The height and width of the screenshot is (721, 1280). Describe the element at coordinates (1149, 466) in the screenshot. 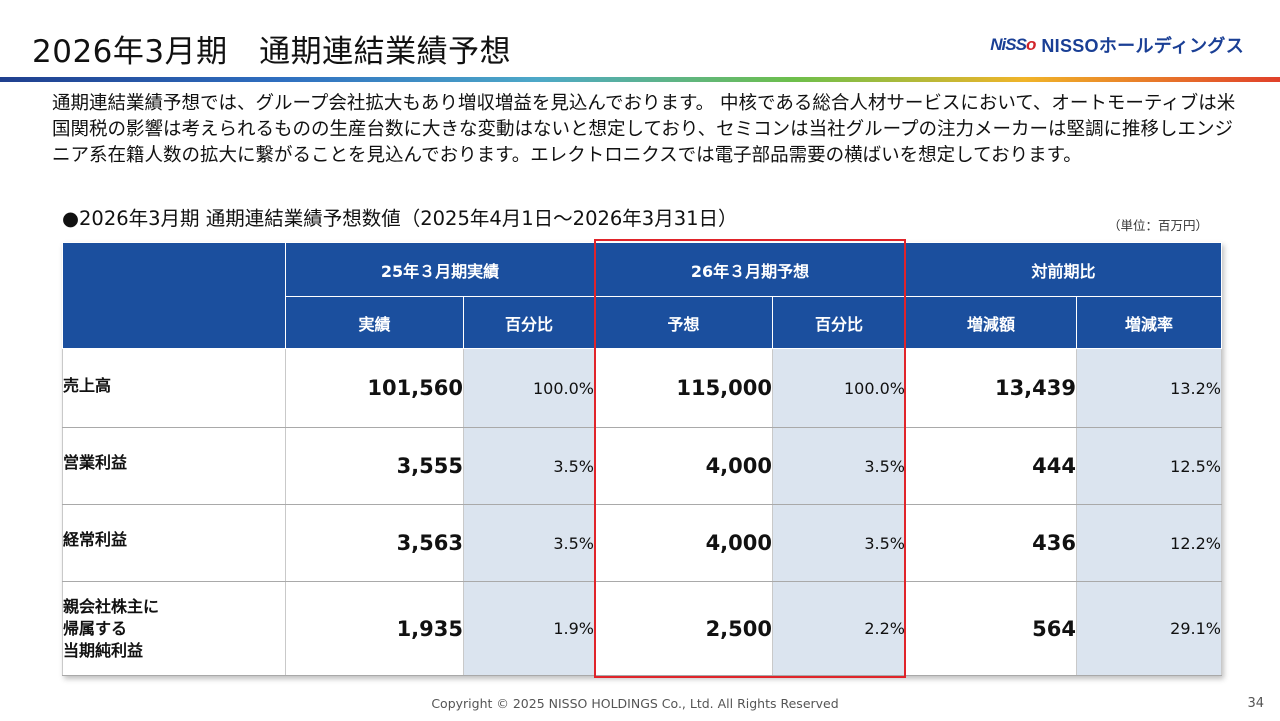

I see `change-rate-value: 12.5%` at that location.